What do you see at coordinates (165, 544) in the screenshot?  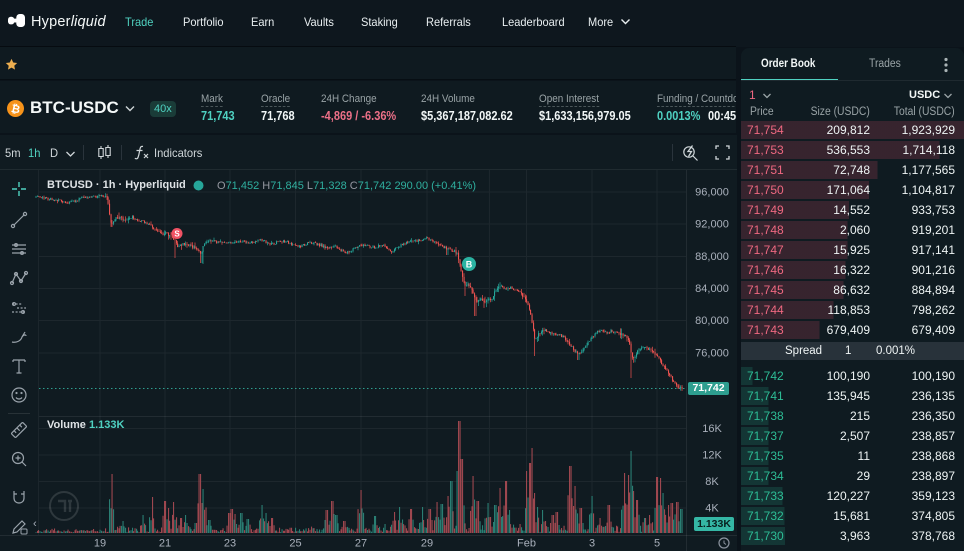 I see `svg-text: 21` at bounding box center [165, 544].